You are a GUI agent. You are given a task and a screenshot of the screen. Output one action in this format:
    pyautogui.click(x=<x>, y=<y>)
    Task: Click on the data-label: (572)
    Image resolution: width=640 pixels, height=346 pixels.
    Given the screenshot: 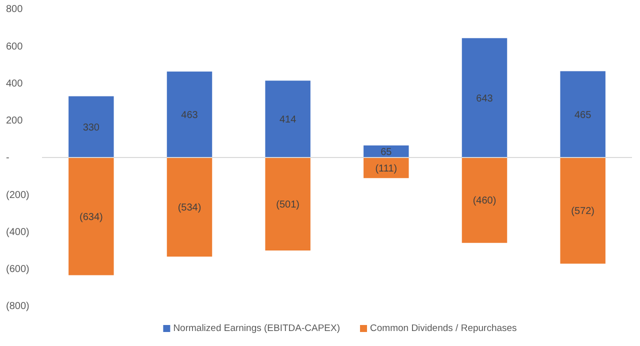 What is the action you would take?
    pyautogui.click(x=583, y=212)
    